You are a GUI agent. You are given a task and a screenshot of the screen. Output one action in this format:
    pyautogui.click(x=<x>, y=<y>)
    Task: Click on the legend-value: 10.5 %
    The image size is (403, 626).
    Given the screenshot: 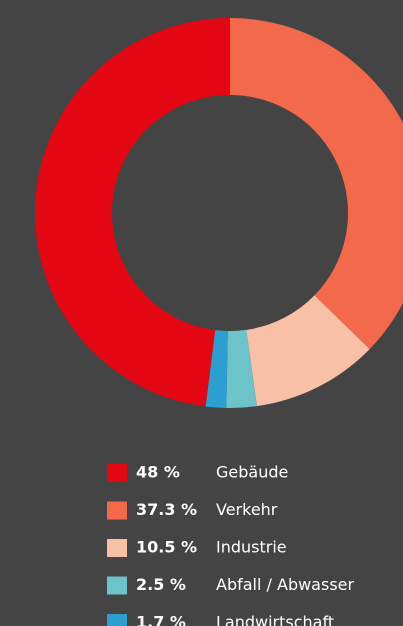 What is the action you would take?
    pyautogui.click(x=166, y=547)
    